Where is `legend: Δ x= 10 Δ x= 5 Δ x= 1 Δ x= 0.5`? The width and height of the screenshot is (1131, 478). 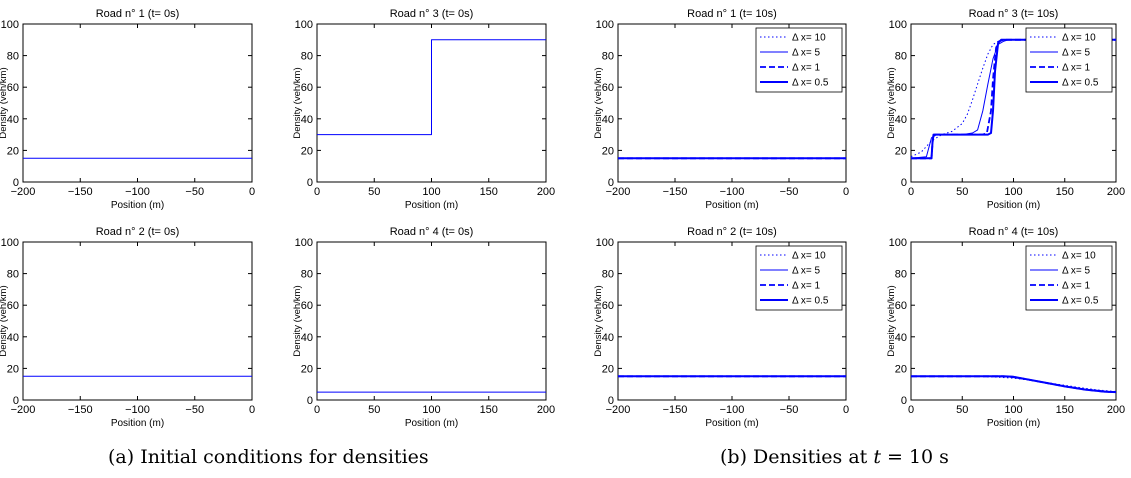
legend: Δ x= 10 Δ x= 5 Δ x= 1 Δ x= 0.5 is located at coordinates (799, 60).